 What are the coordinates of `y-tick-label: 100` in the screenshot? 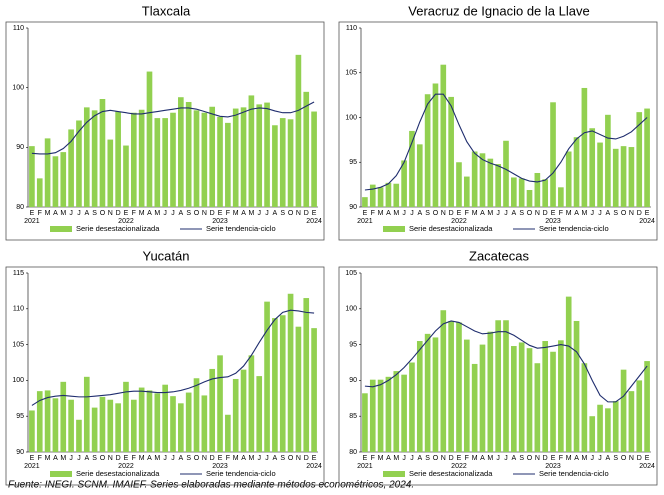 It's located at (18, 380).